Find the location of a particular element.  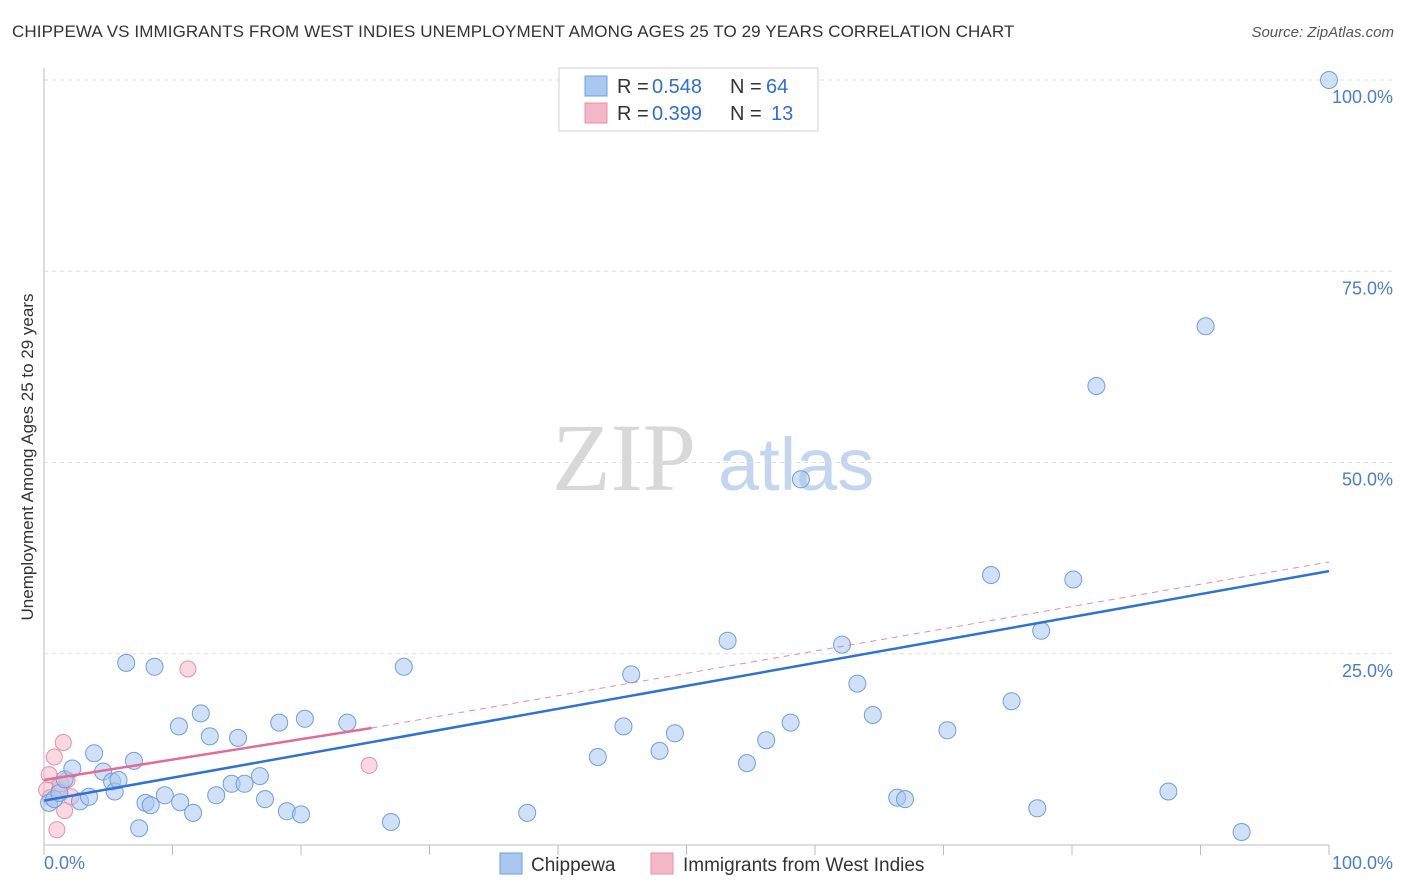

series-legend: Chippewa Immigrants from West Indies is located at coordinates (711, 864).